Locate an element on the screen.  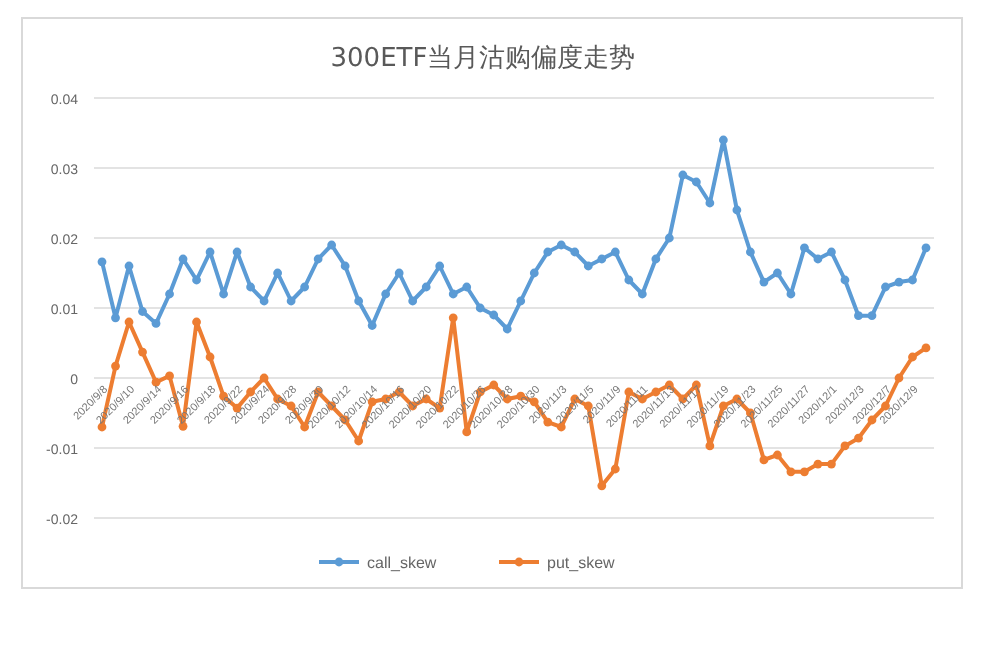
legend-label: put_skew is located at coordinates (581, 563).